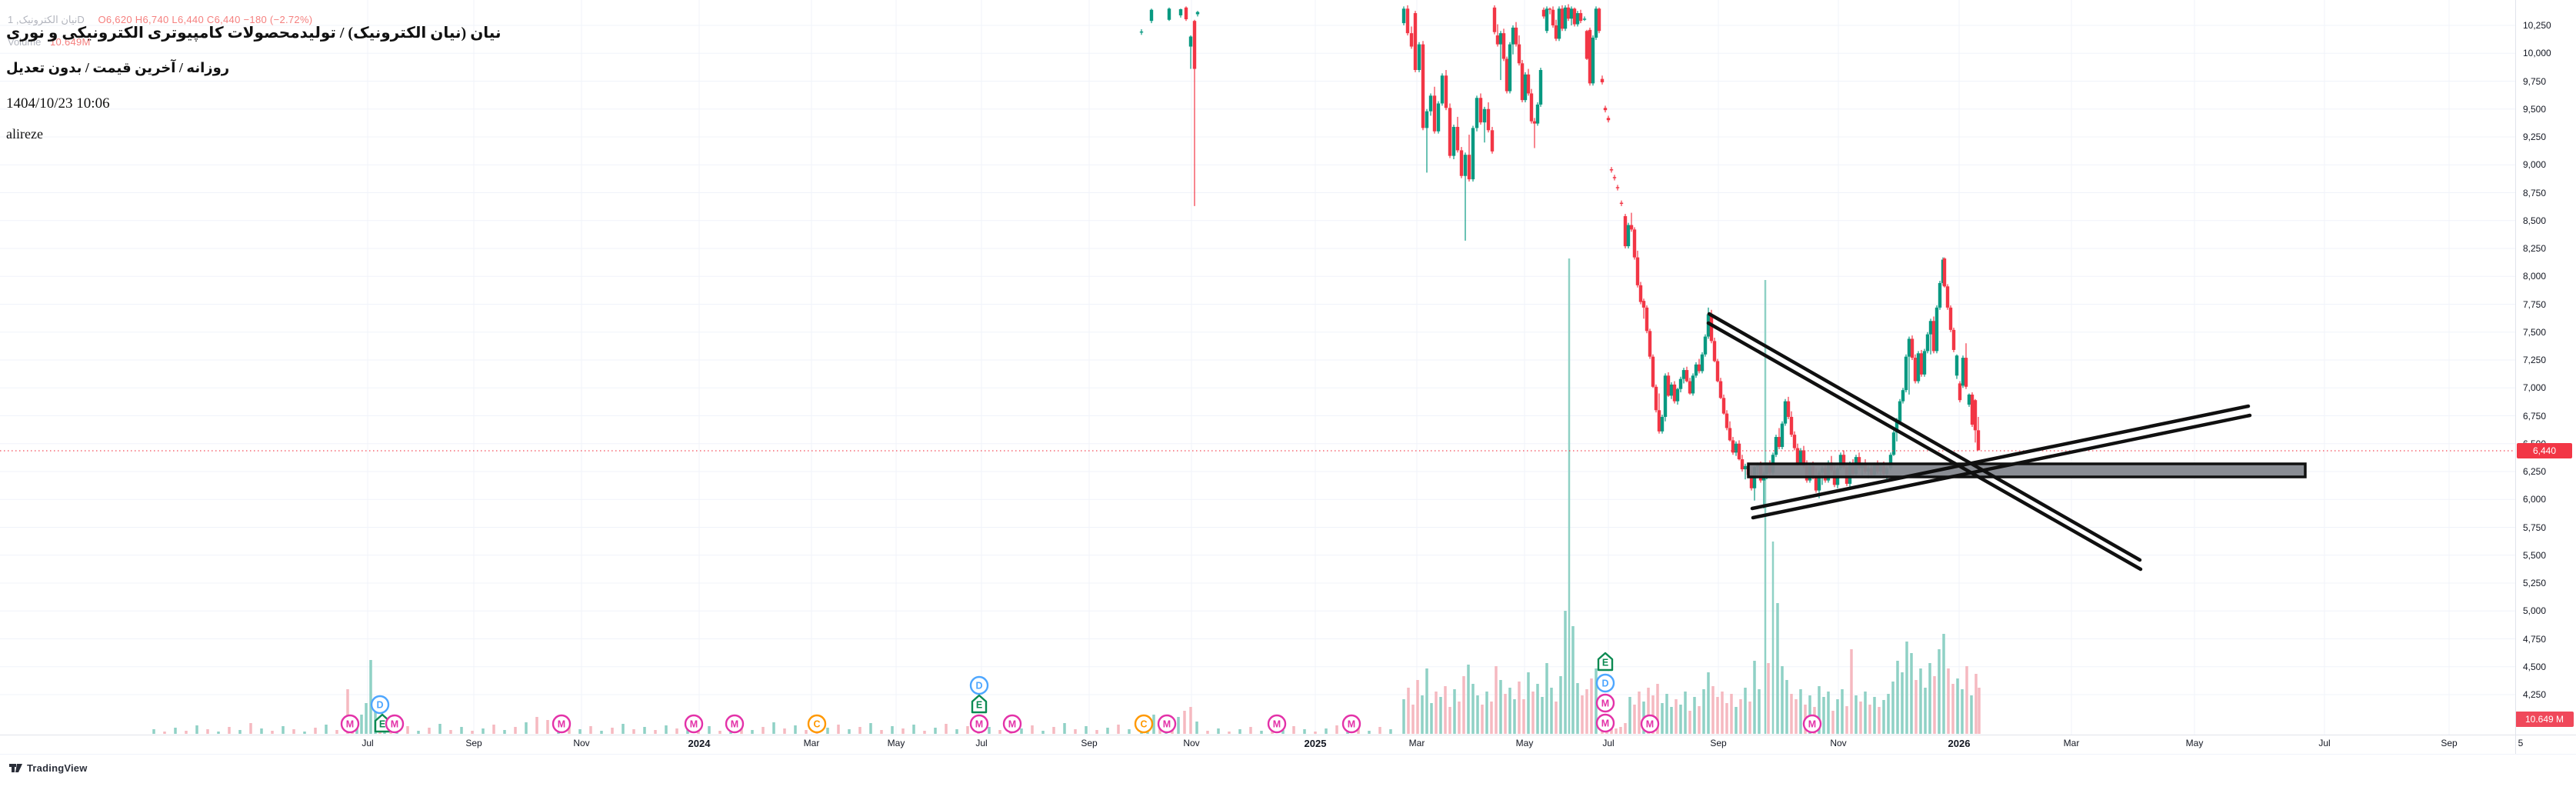 The height and width of the screenshot is (790, 2576). What do you see at coordinates (2535, 472) in the screenshot?
I see `price-tick-label: 6,250` at bounding box center [2535, 472].